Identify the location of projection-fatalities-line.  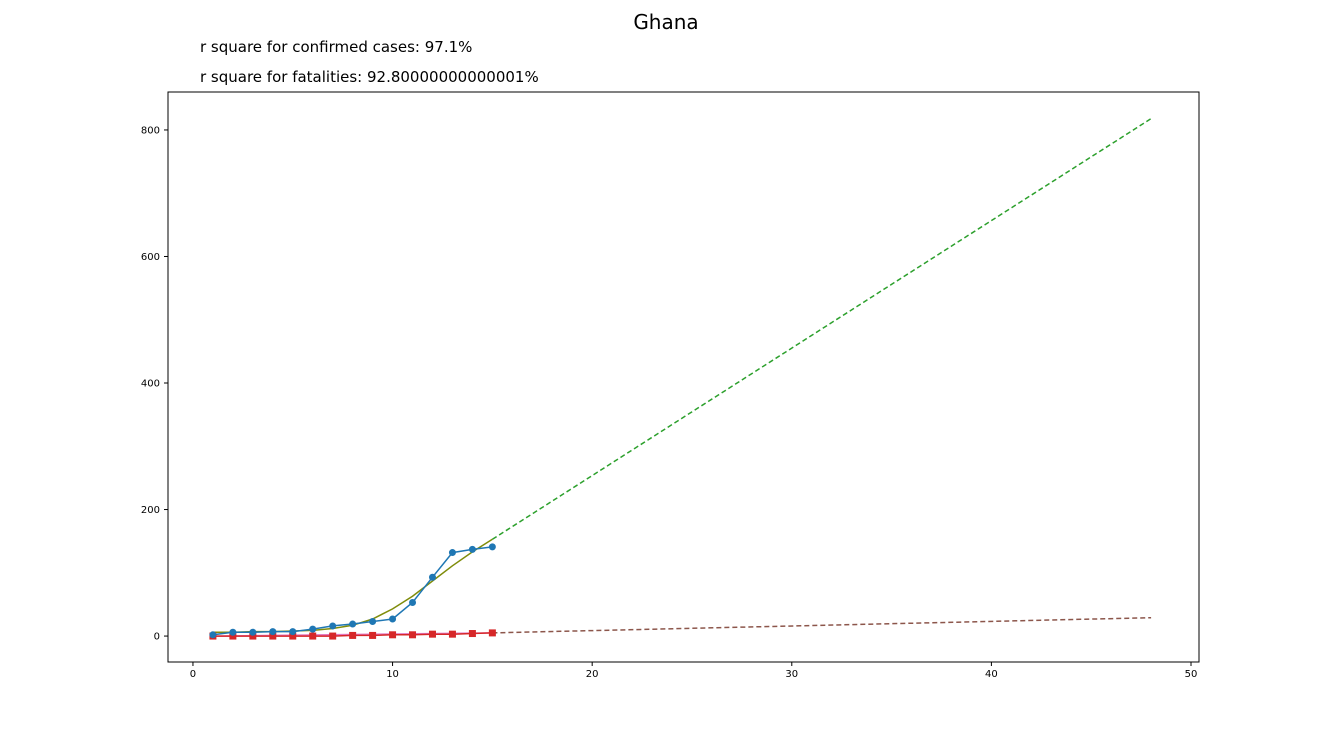
(822, 625).